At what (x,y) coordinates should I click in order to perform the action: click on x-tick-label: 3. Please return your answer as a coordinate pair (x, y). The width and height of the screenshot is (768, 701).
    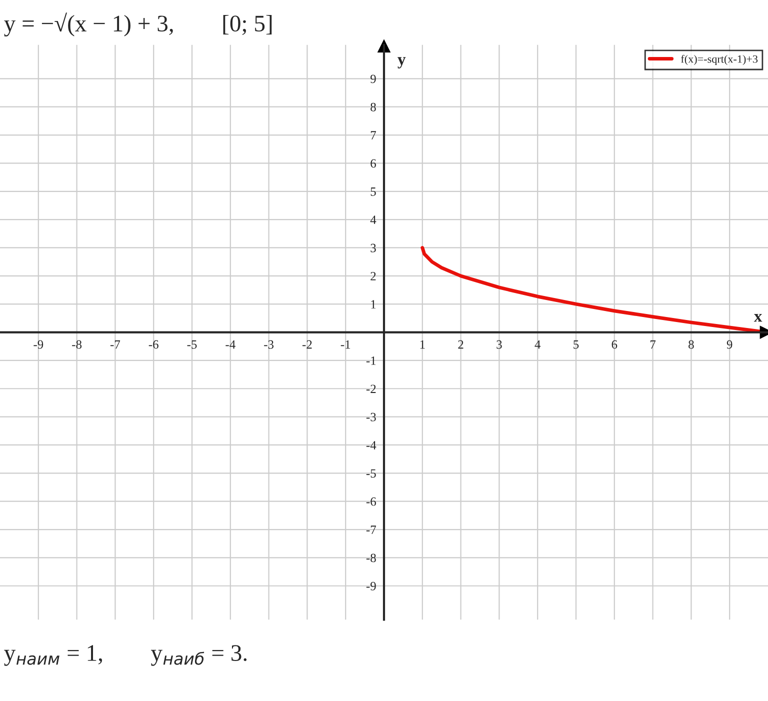
    Looking at the image, I should click on (499, 344).